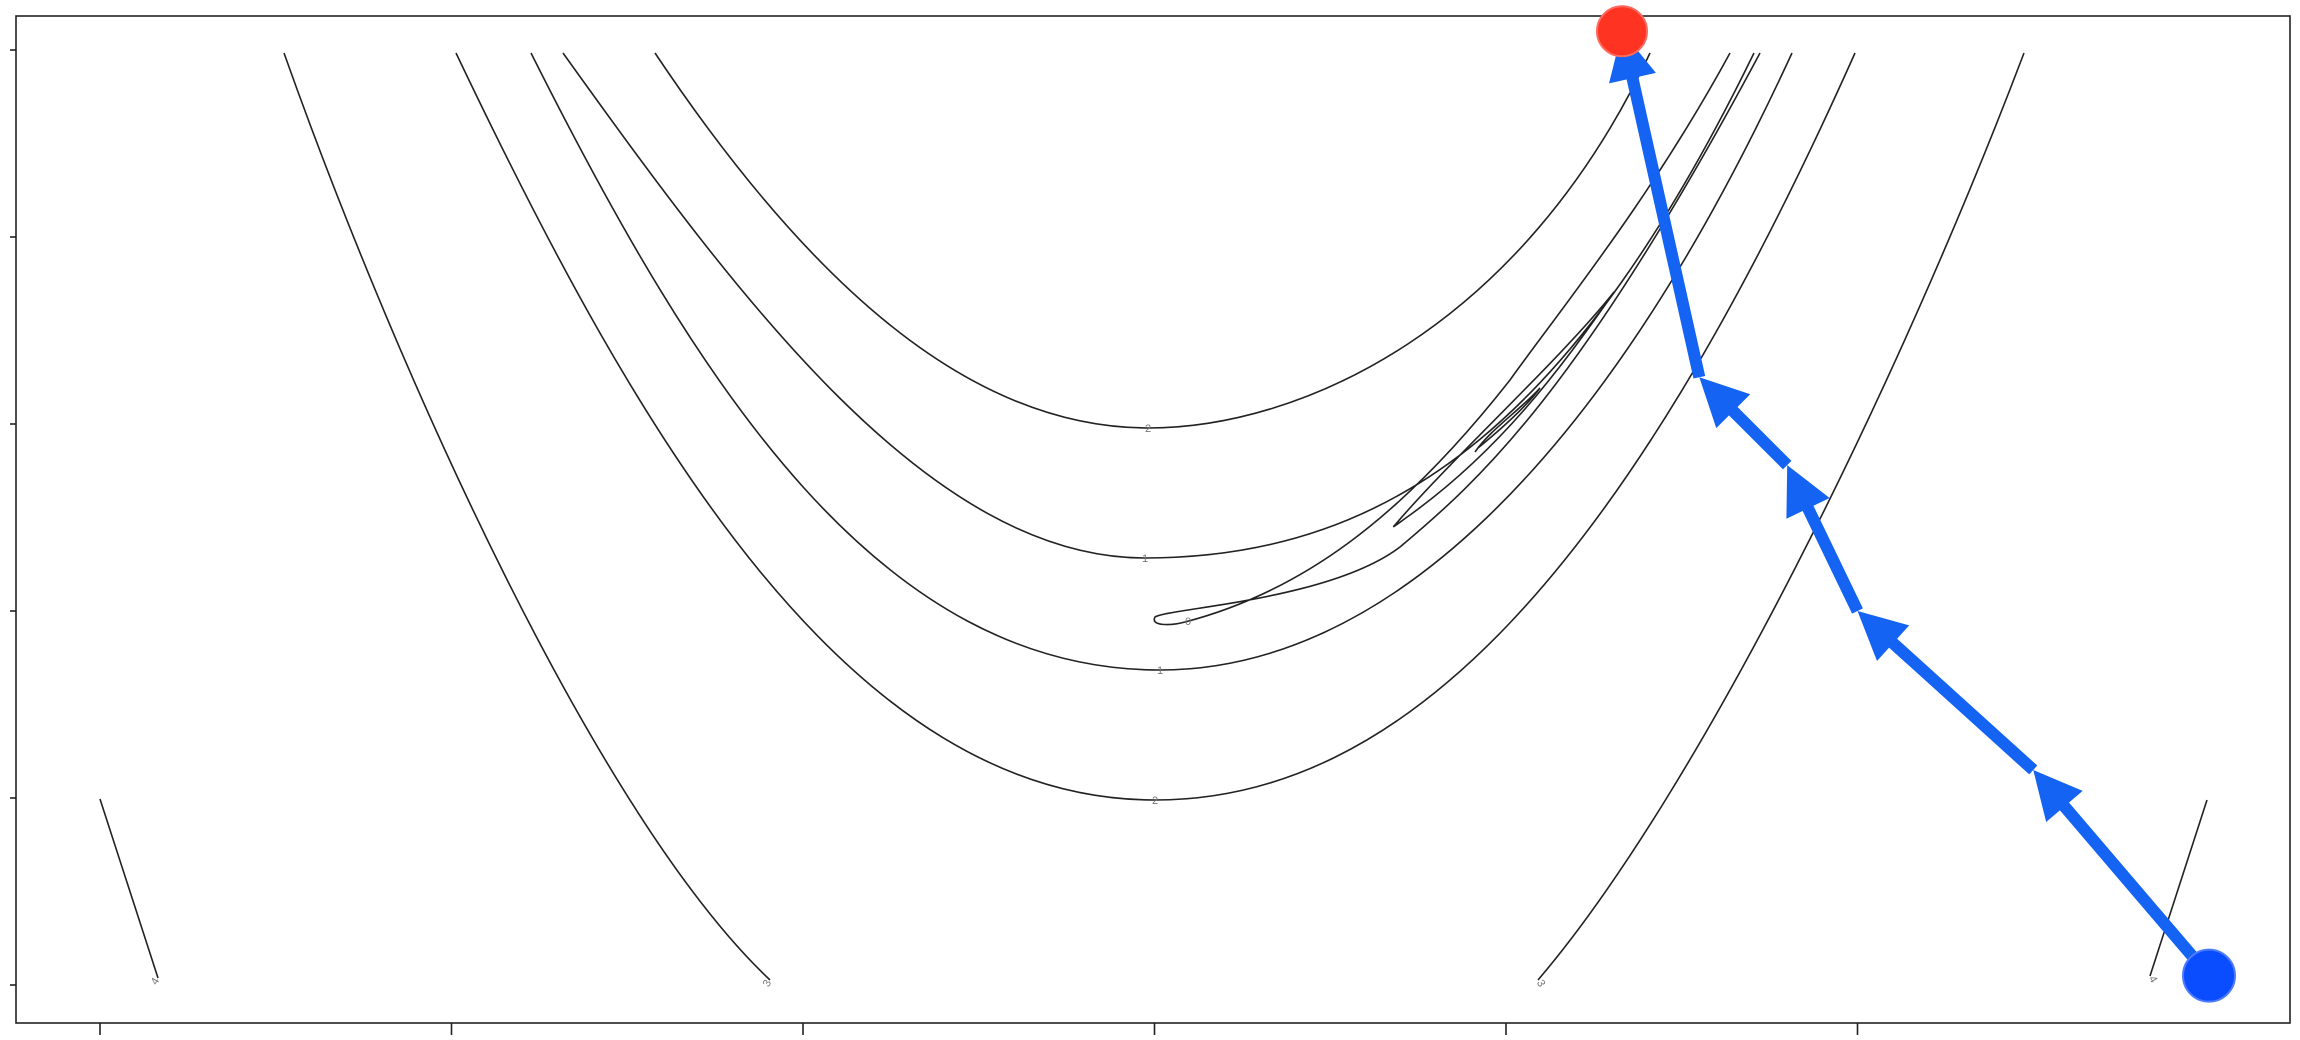  What do you see at coordinates (1621, 31) in the screenshot?
I see `end-point` at bounding box center [1621, 31].